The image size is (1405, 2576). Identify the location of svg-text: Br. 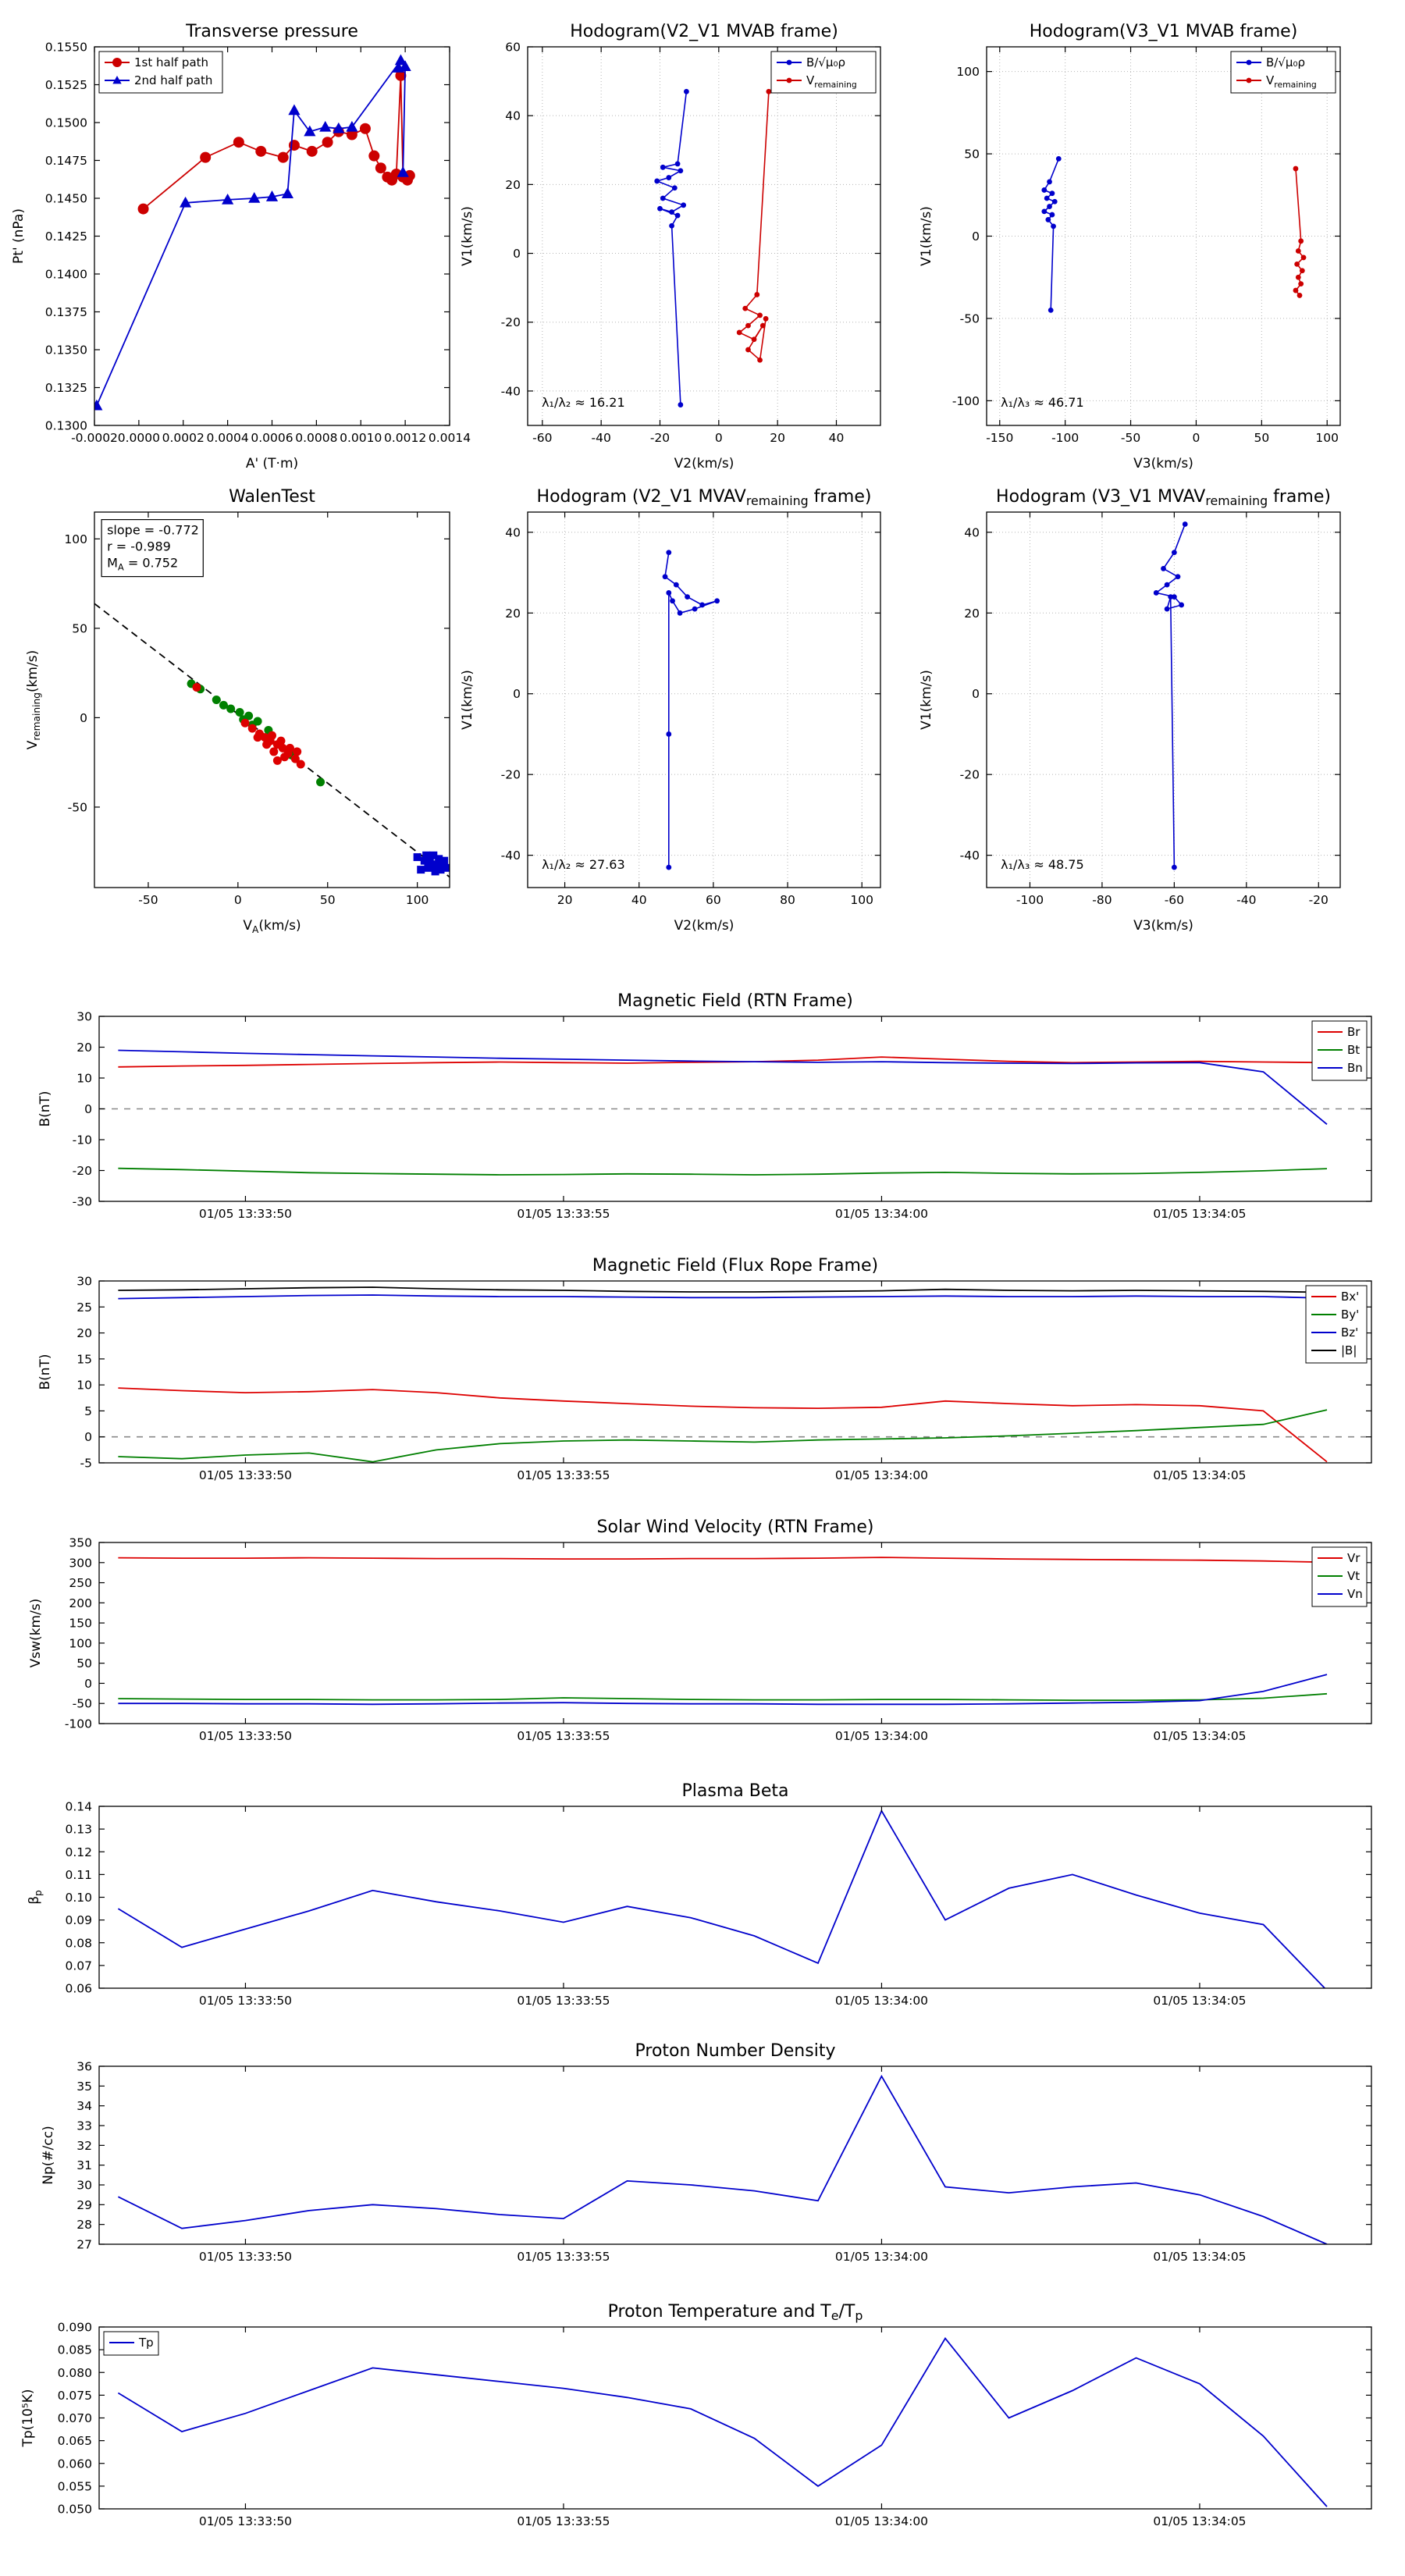
(1354, 1032).